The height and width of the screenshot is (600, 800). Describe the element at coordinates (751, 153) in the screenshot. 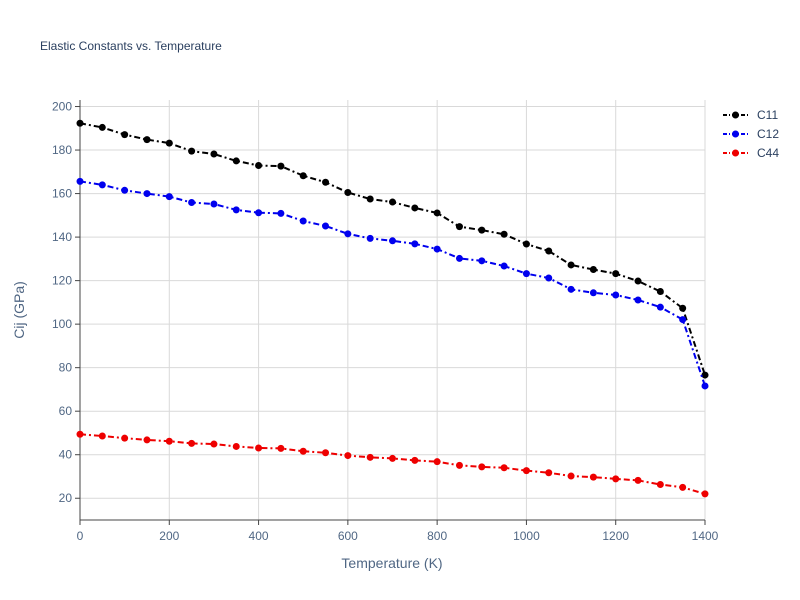

I see `legend-item-c44: C44` at that location.